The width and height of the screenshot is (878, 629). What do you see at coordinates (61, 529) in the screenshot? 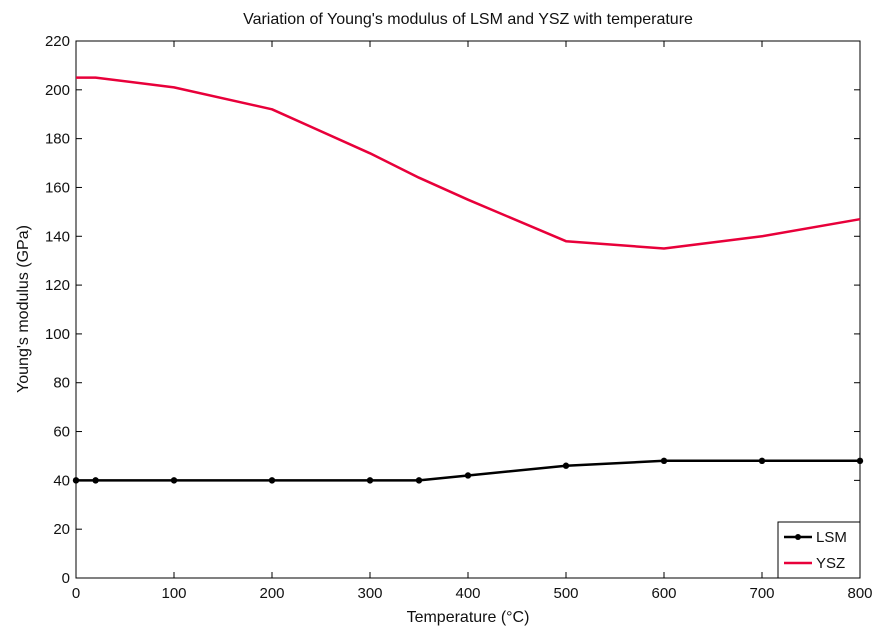
I see `y-tick-label: 20` at bounding box center [61, 529].